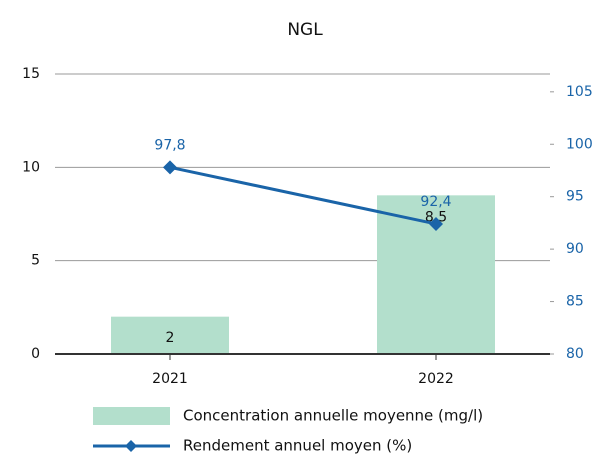 The image size is (608, 459). Describe the element at coordinates (131, 416) in the screenshot. I see `legend-swatch` at that location.